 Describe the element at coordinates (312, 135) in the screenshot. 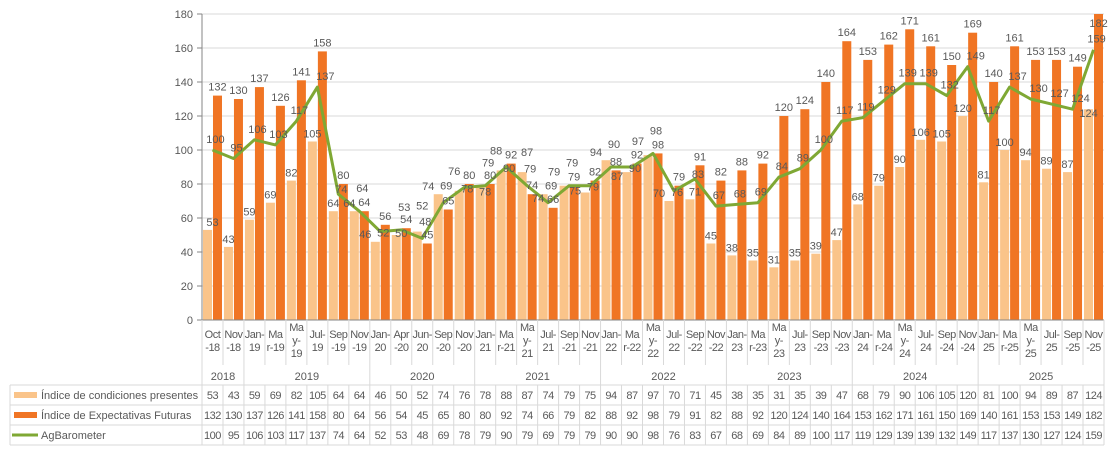

I see `data-label-present: 105` at that location.